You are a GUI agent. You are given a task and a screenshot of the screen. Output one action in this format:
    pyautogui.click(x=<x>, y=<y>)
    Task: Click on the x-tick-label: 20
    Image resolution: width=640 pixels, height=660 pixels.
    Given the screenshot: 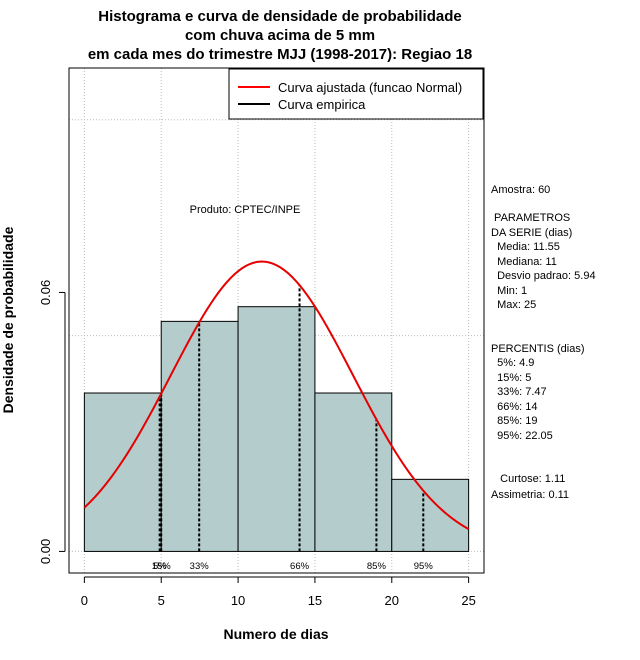 What is the action you would take?
    pyautogui.click(x=392, y=600)
    